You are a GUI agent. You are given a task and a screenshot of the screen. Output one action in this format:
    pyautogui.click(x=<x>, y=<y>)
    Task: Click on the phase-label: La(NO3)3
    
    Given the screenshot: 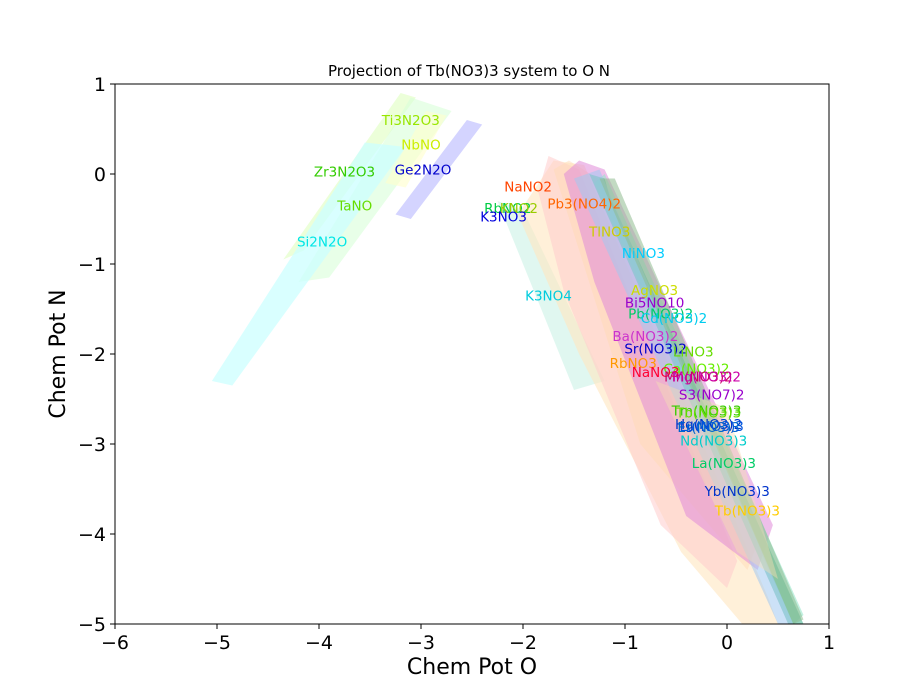 What is the action you would take?
    pyautogui.click(x=724, y=464)
    